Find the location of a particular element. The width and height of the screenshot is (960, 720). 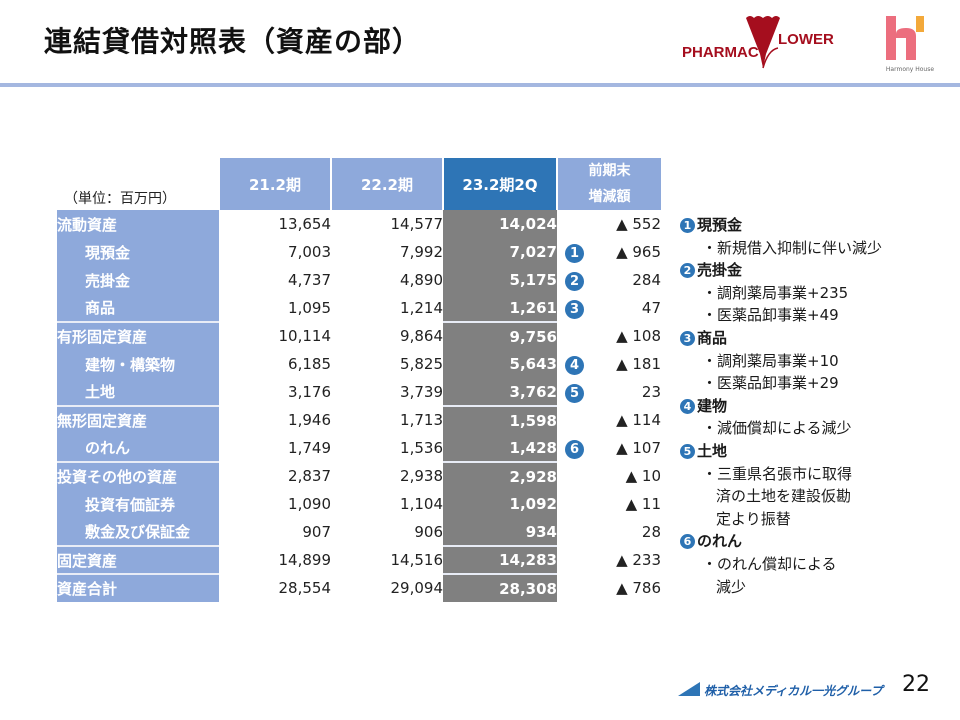

note-heading: 6 のれん is located at coordinates (781, 541).